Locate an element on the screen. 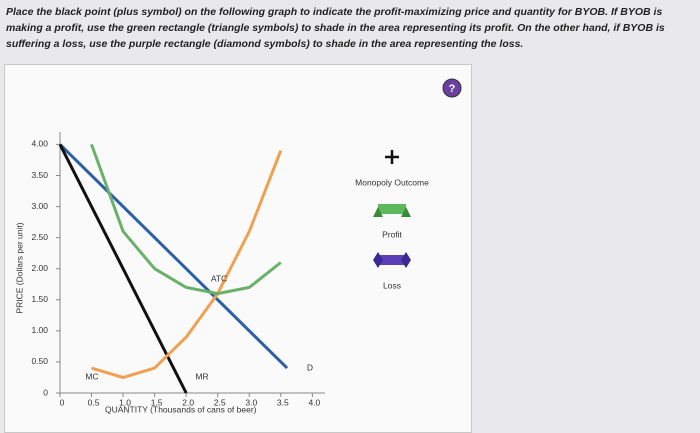  x-tick-label: 3.5 is located at coordinates (283, 402).